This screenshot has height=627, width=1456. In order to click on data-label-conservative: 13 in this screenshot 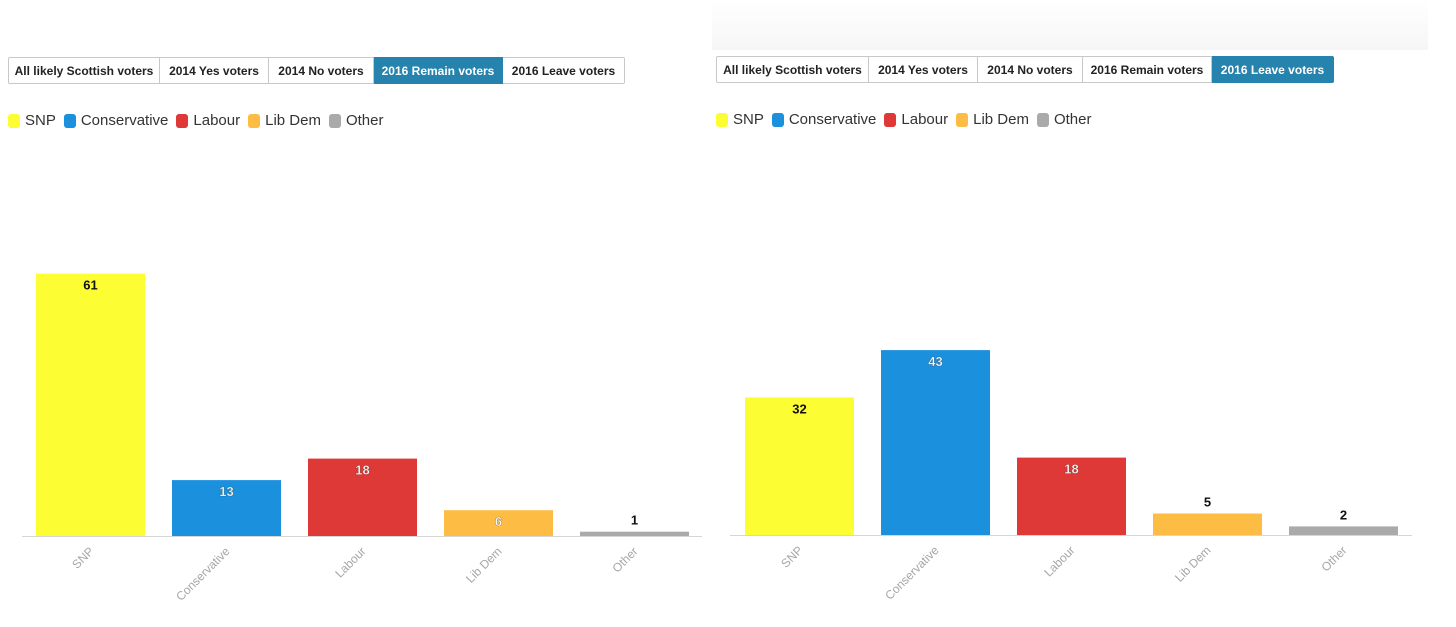, I will do `click(226, 491)`.